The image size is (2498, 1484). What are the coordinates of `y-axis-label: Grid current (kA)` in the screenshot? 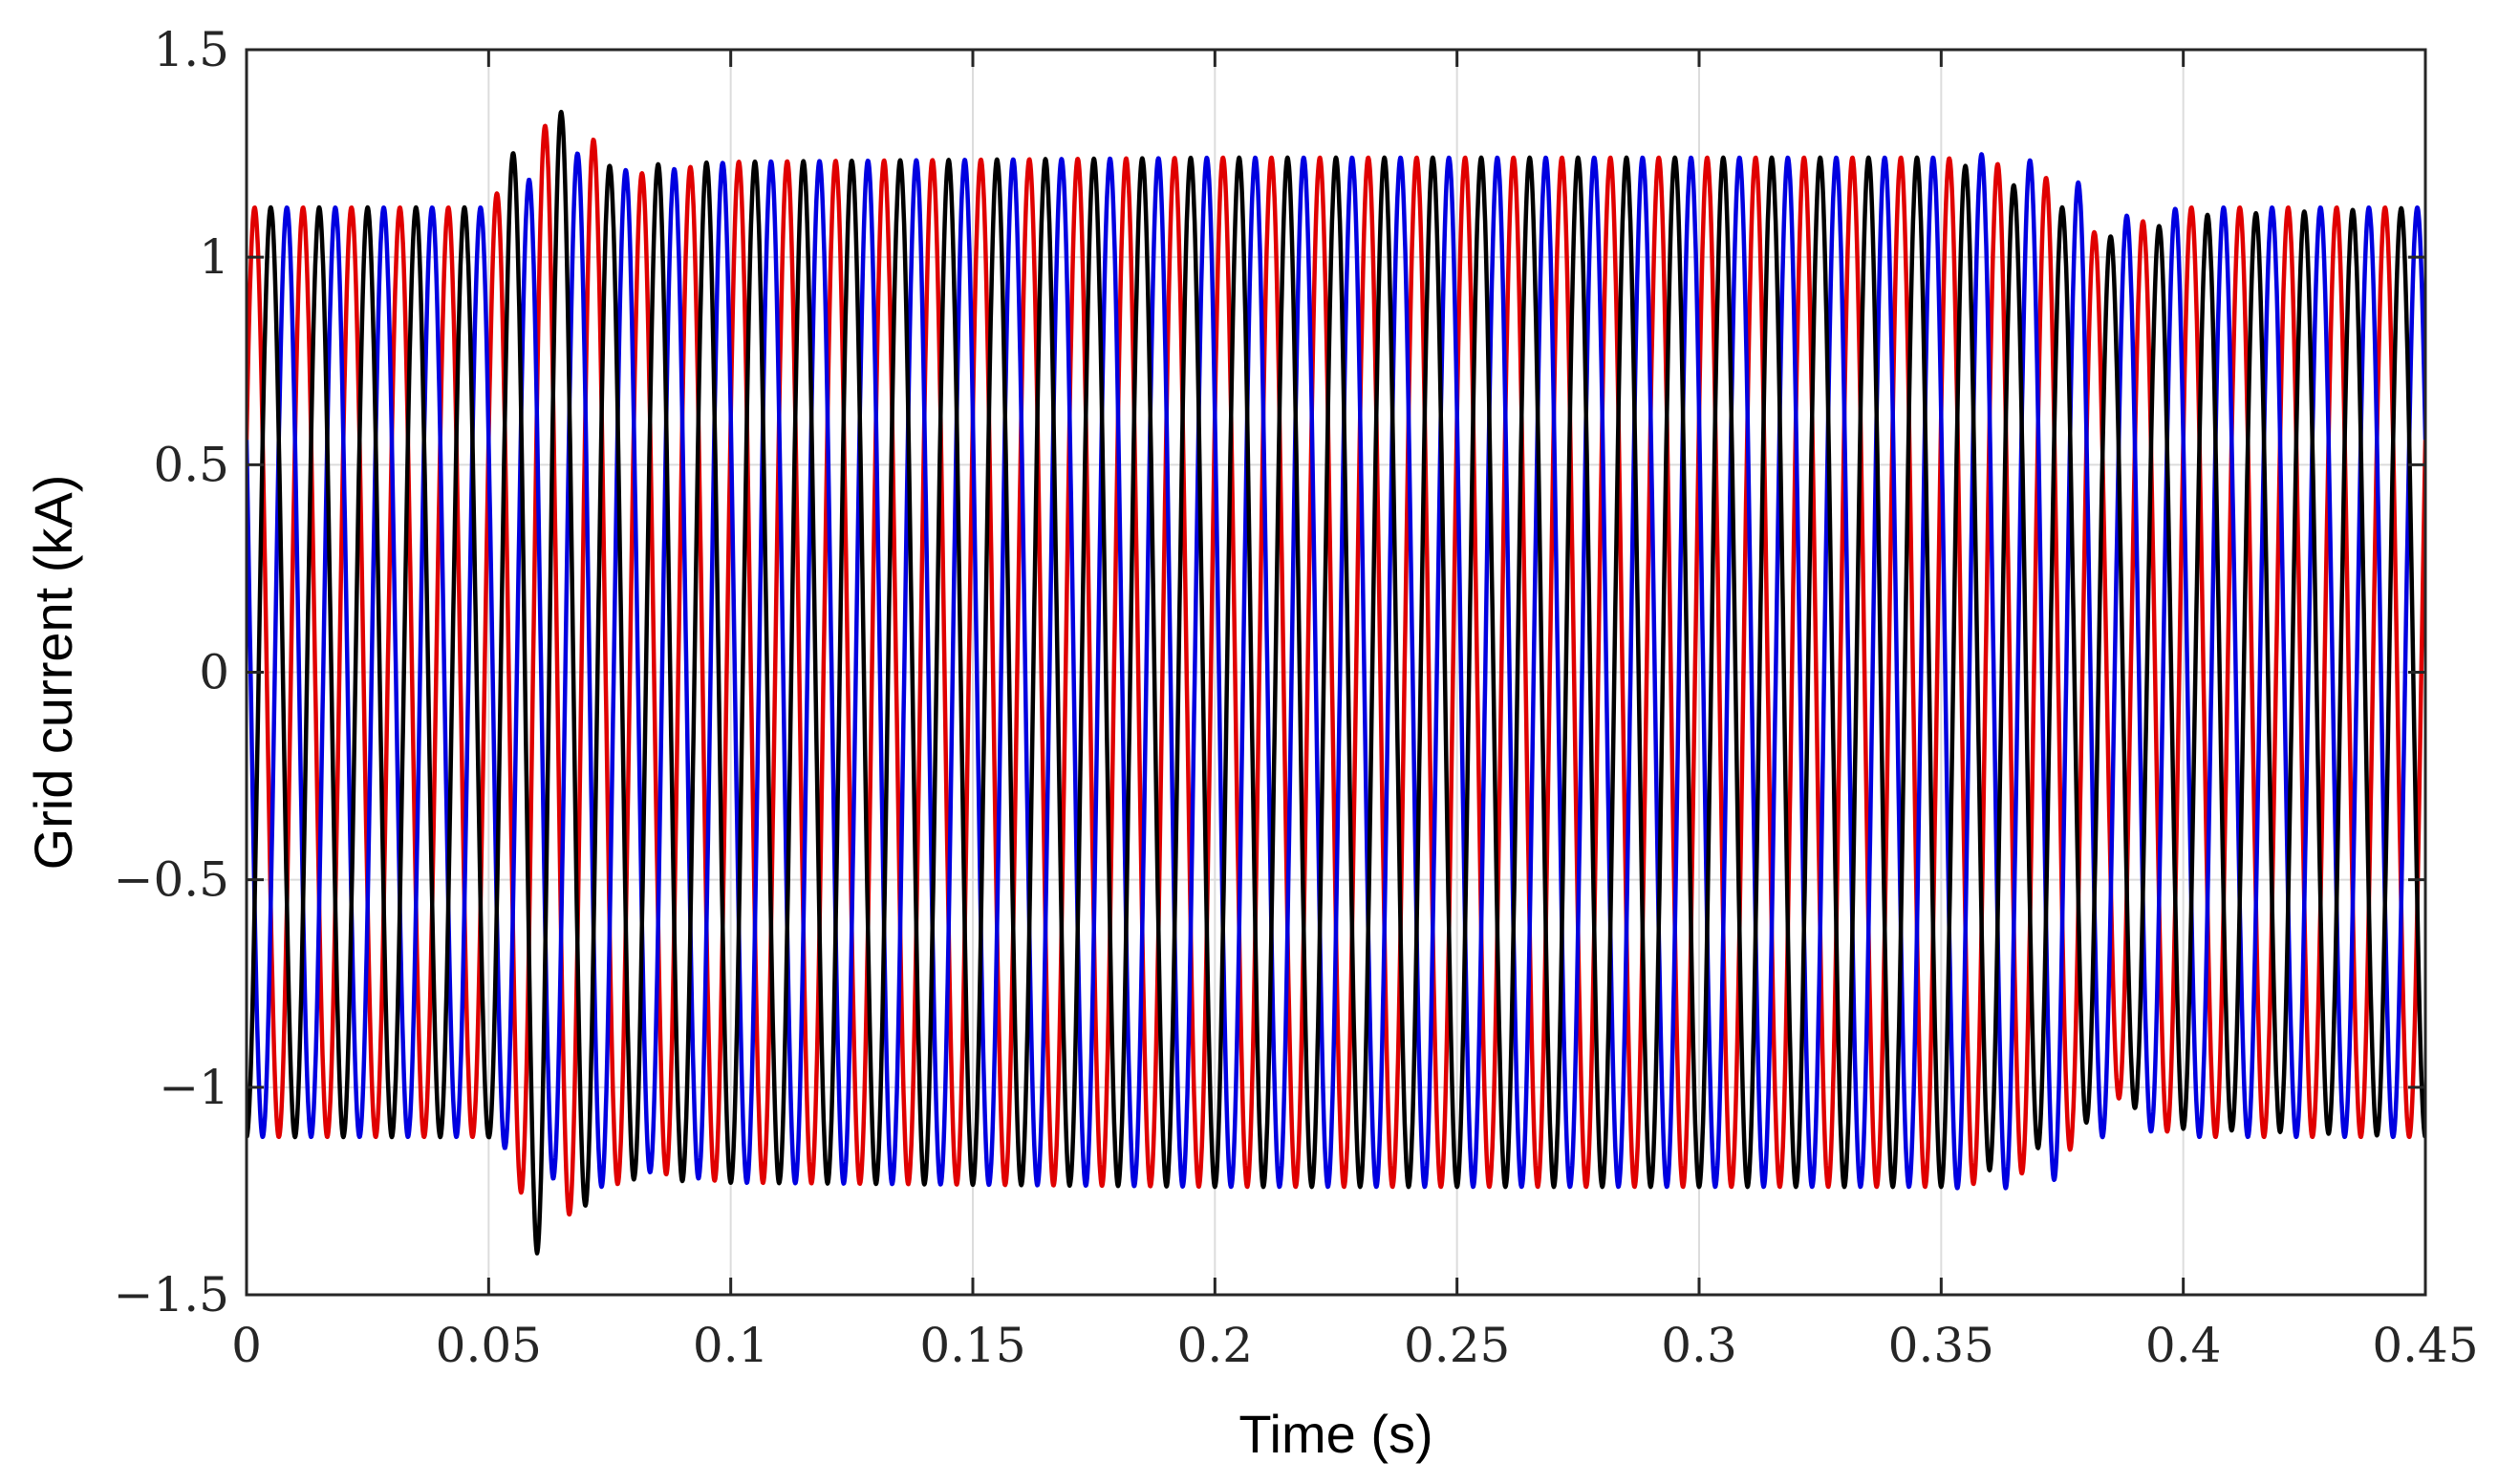 It's located at (53, 673).